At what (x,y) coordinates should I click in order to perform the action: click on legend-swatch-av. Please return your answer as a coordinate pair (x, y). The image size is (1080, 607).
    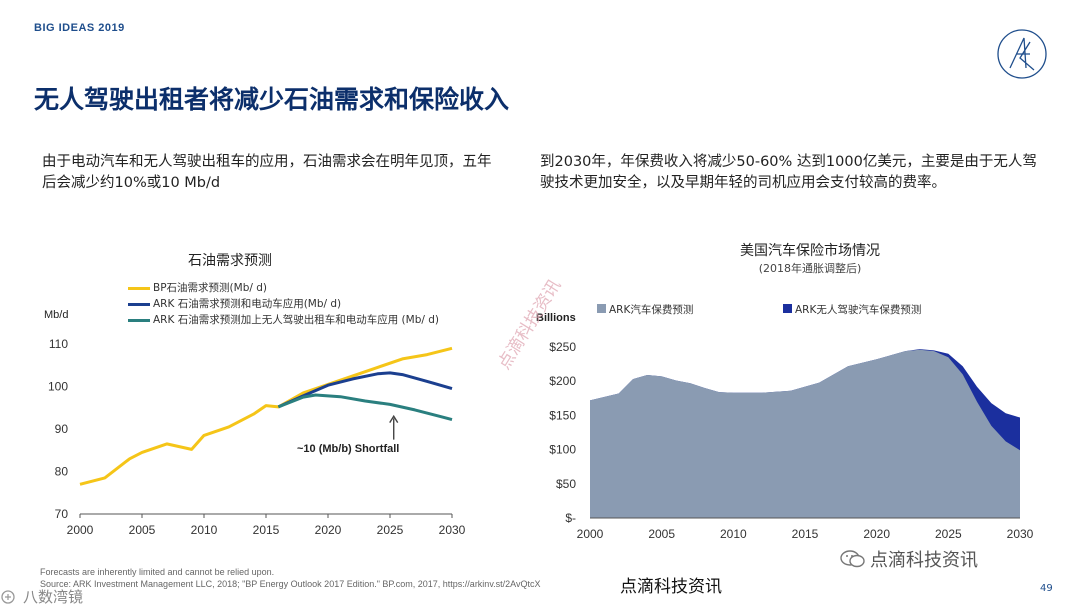
    Looking at the image, I should click on (787, 308).